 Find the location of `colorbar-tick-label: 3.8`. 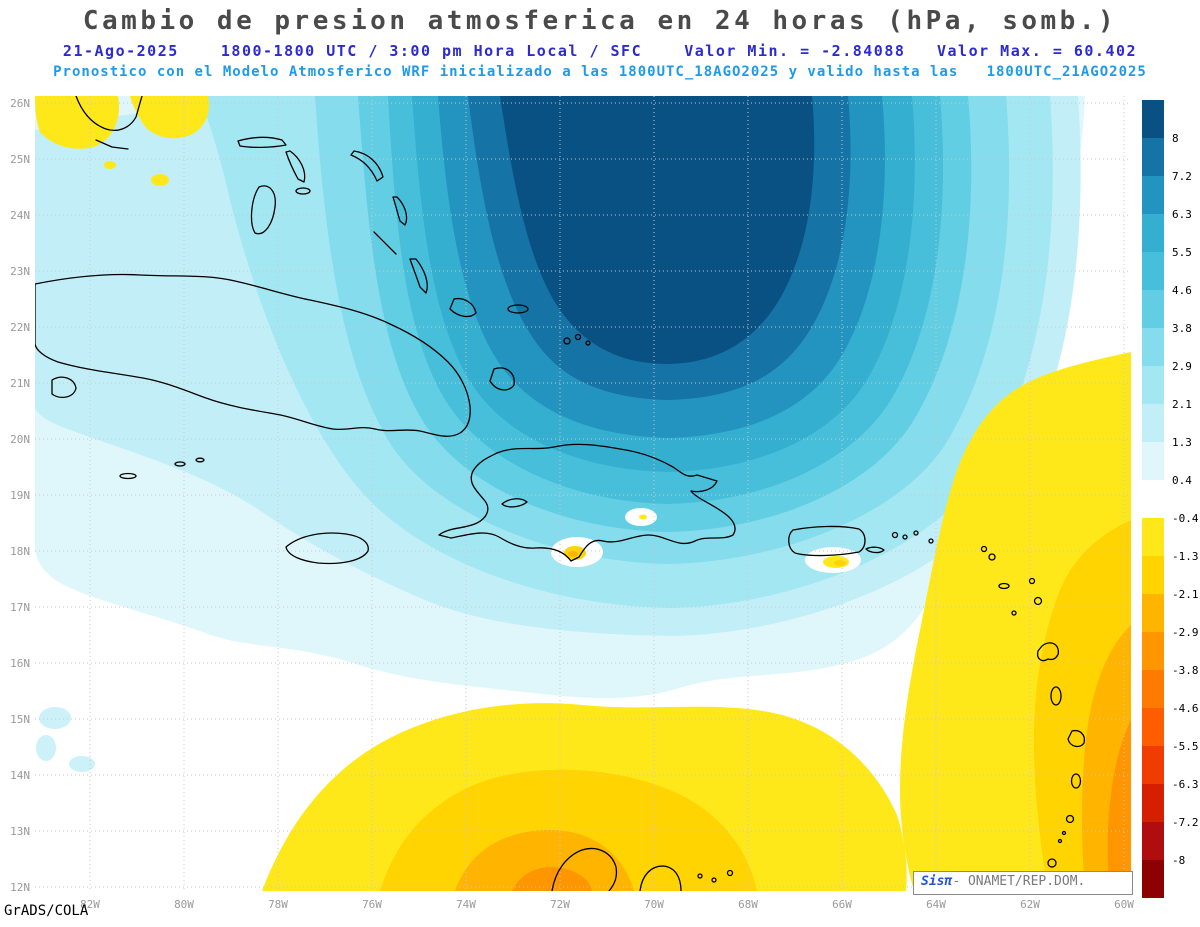

colorbar-tick-label: 3.8 is located at coordinates (1182, 328).